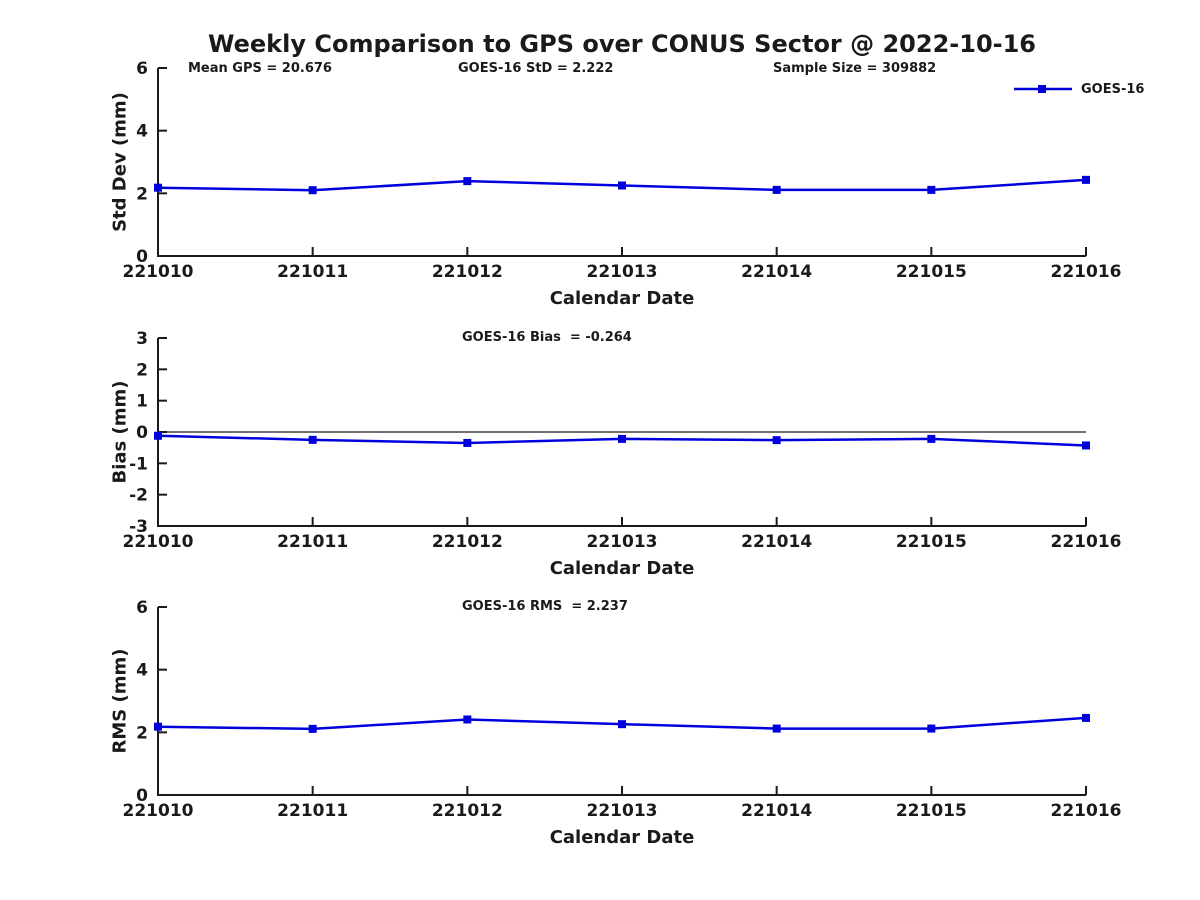 This screenshot has width=1200, height=900. I want to click on annotation-goes16-rms: GOES-16 RMS = 2.237, so click(545, 606).